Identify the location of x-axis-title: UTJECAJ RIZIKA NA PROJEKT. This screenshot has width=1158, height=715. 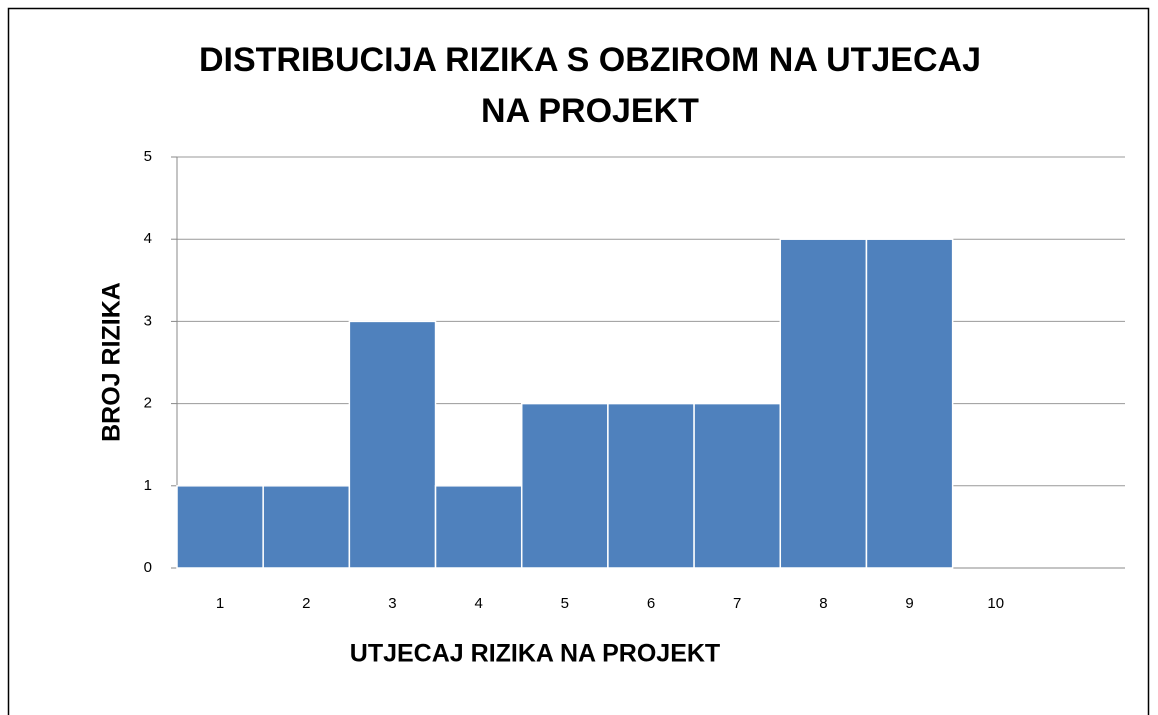
(535, 654).